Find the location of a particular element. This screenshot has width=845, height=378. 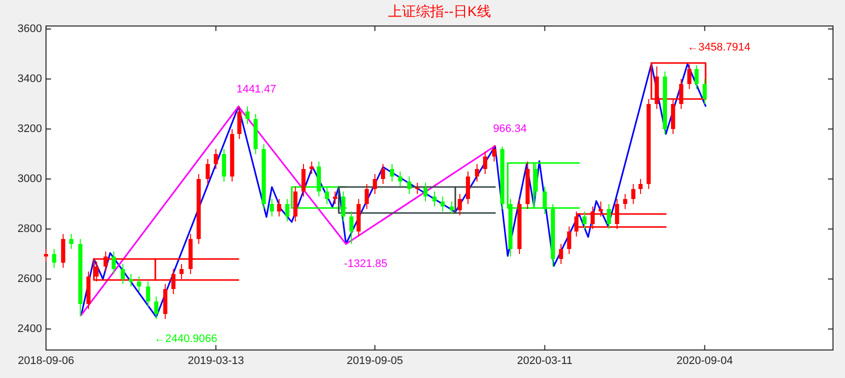

annotation: ←2440.9066 is located at coordinates (186, 338).